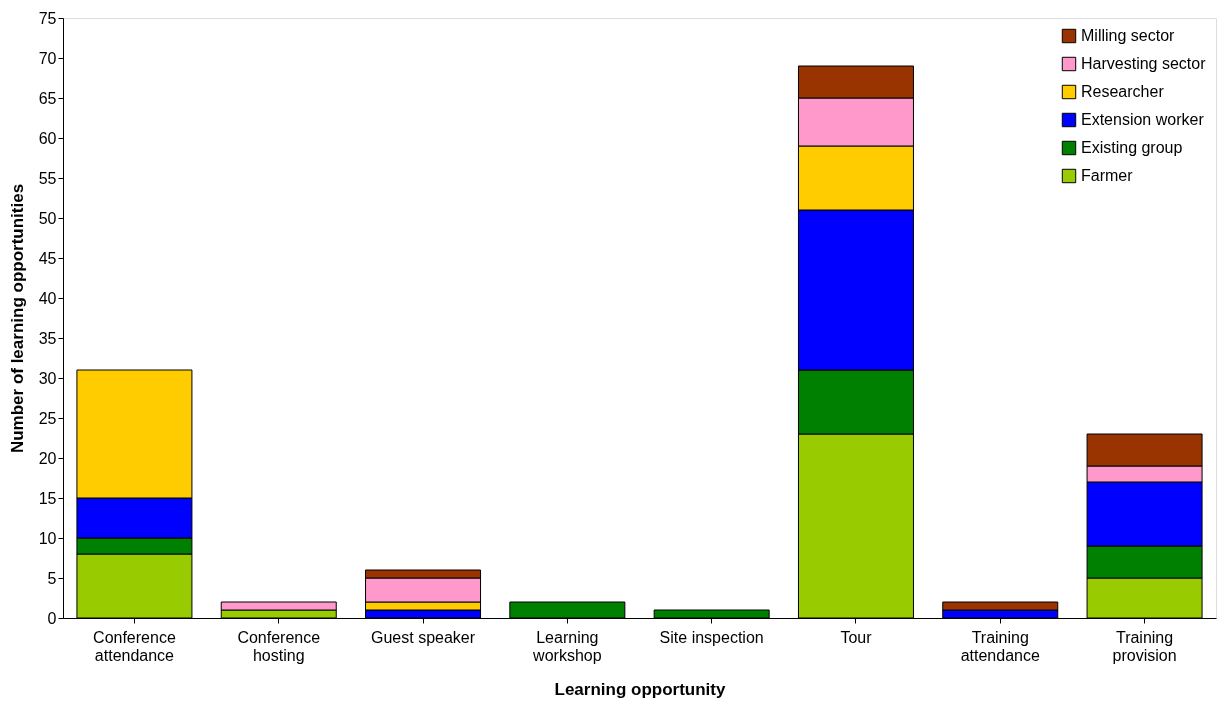 This screenshot has height=701, width=1224. Describe the element at coordinates (47, 98) in the screenshot. I see `y-tick-label: 65` at that location.